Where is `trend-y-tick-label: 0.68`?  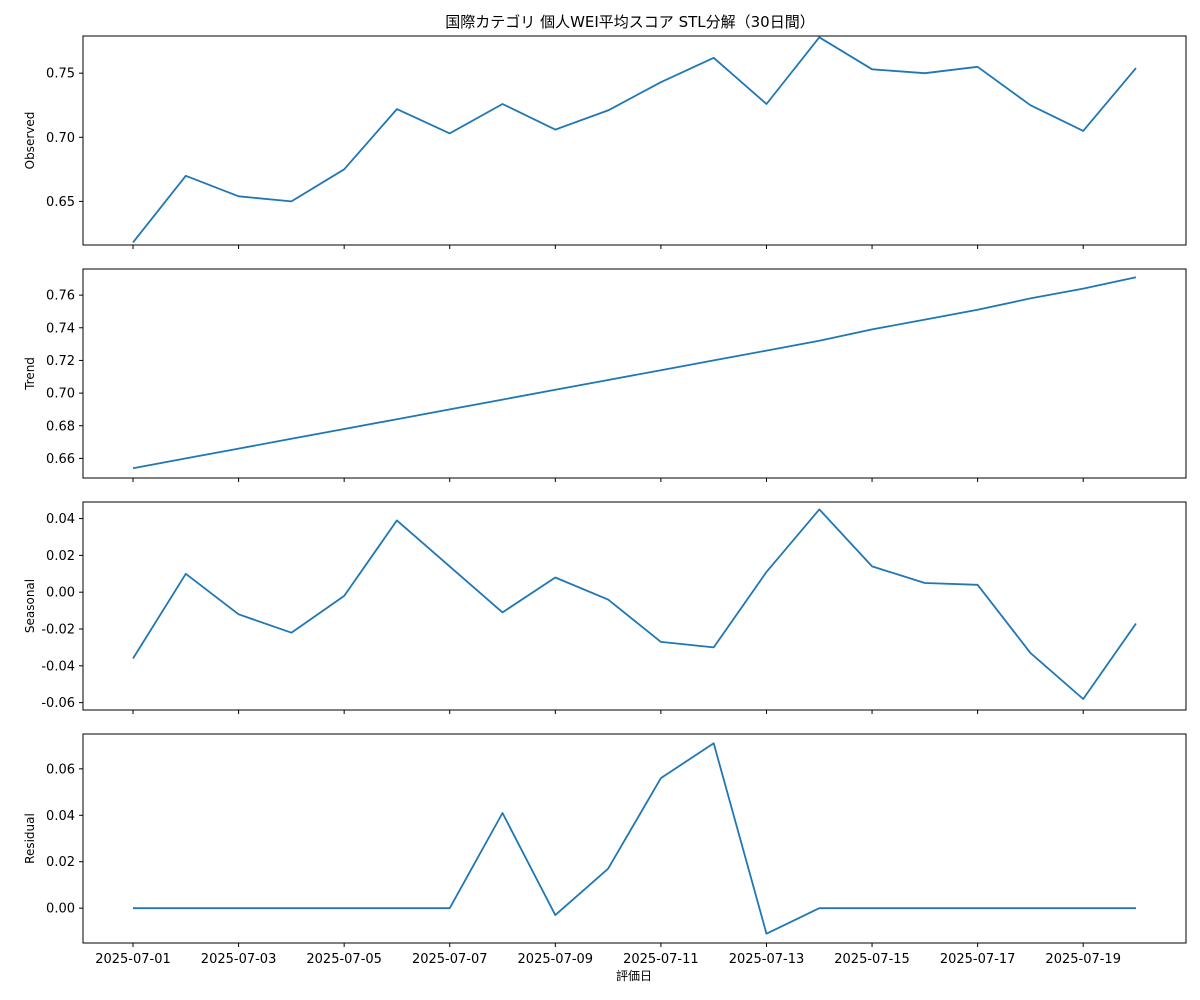
trend-y-tick-label: 0.68 is located at coordinates (60, 426).